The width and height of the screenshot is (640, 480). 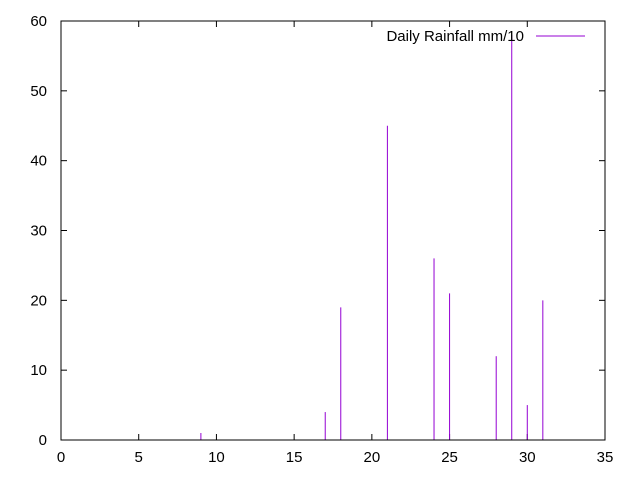 What do you see at coordinates (38, 370) in the screenshot?
I see `y-tick-label: 10` at bounding box center [38, 370].